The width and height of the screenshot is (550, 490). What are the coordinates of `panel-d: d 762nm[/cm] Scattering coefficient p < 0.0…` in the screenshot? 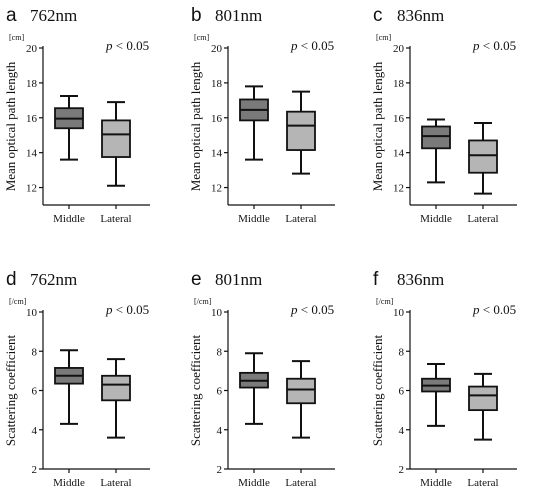 It's located at (76, 379).